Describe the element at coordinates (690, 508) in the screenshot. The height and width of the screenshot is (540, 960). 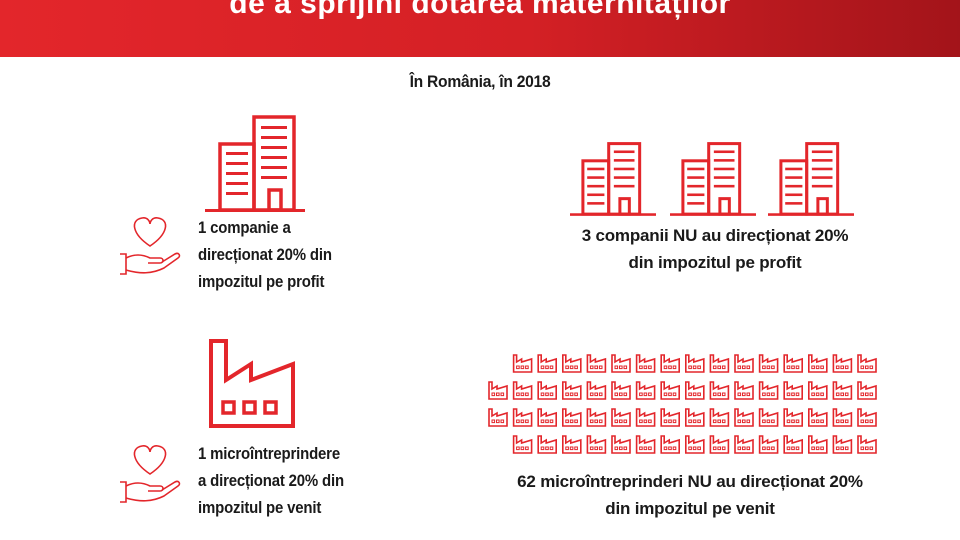
I see `text-line: din impozitul pe venit` at that location.